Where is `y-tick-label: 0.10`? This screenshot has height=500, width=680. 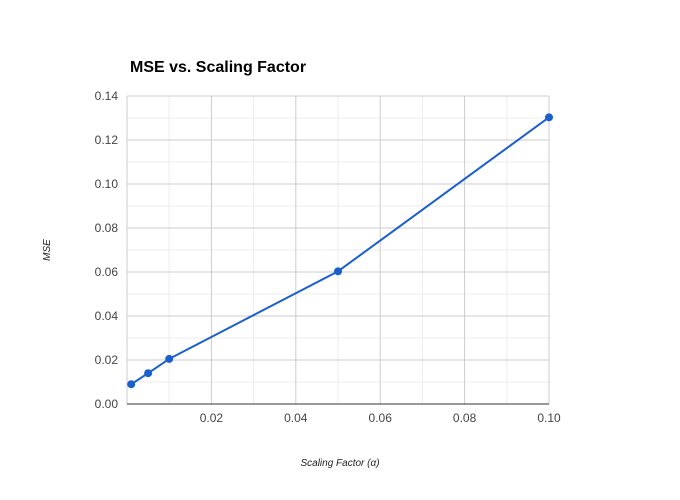 y-tick-label: 0.10 is located at coordinates (107, 184).